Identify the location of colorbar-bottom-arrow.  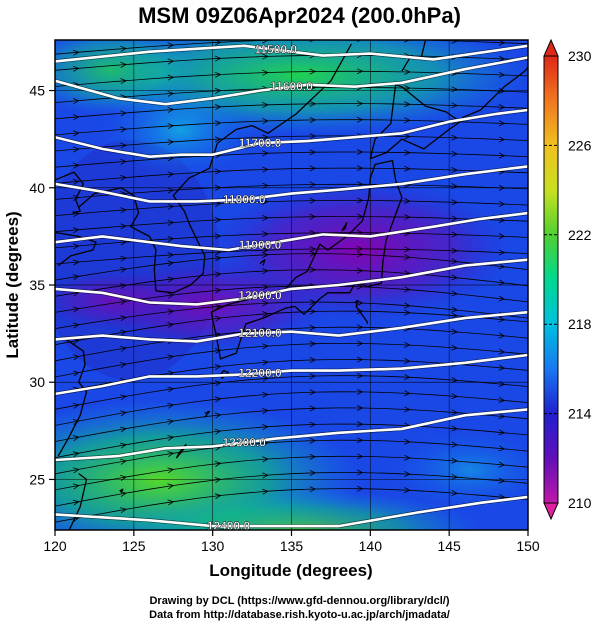
(551, 511).